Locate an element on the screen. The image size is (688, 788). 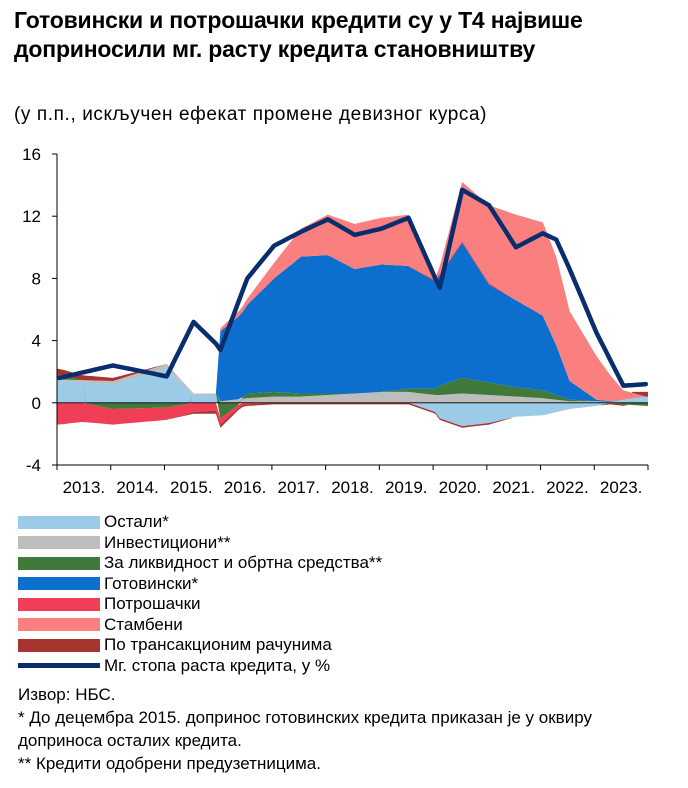
y-tick-label: 12 is located at coordinates (31, 216).